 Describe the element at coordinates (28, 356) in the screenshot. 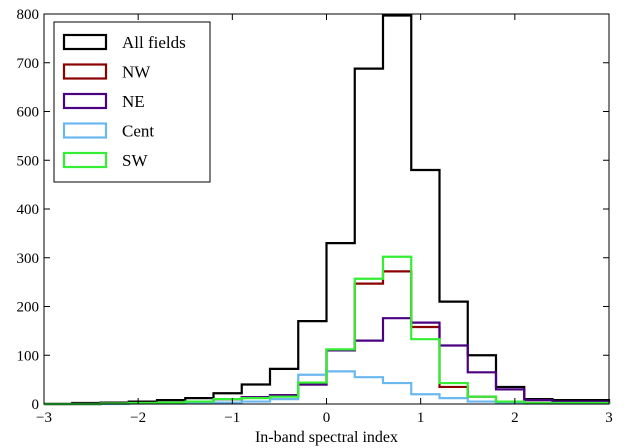

I see `y-tick-label: 100` at that location.